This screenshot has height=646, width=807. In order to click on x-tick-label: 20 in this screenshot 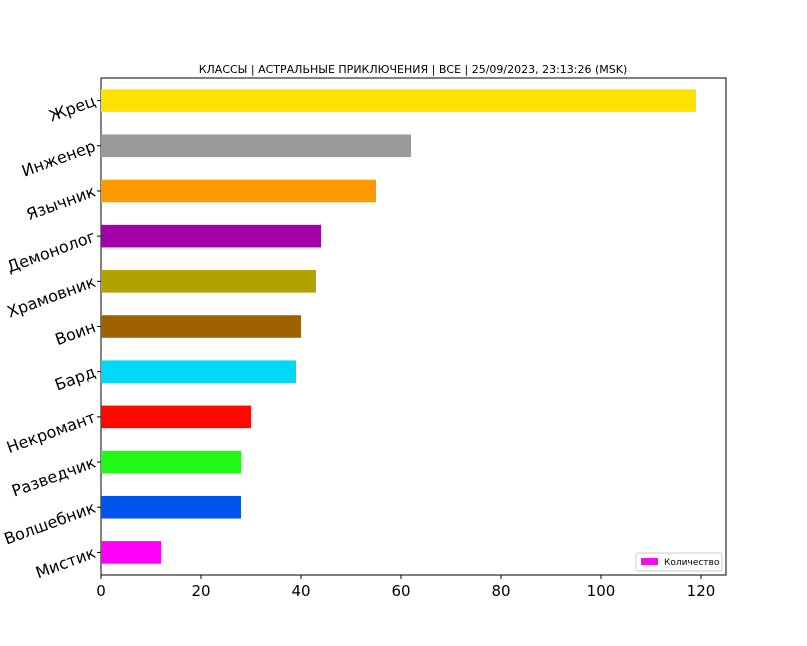, I will do `click(200, 591)`.